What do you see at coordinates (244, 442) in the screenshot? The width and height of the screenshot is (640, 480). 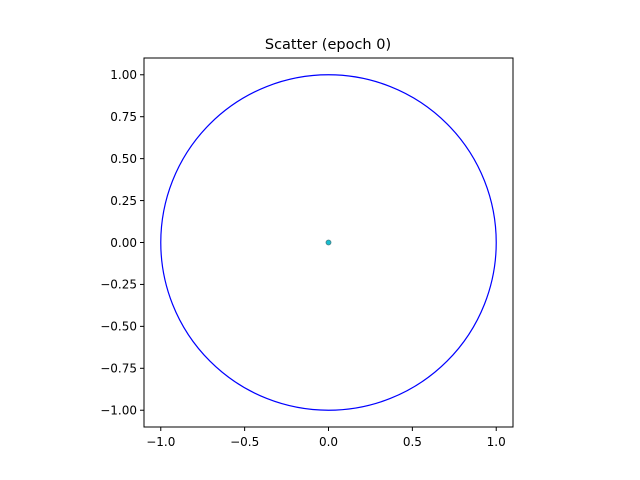 I see `x-tick-label-1: −0.5` at bounding box center [244, 442].